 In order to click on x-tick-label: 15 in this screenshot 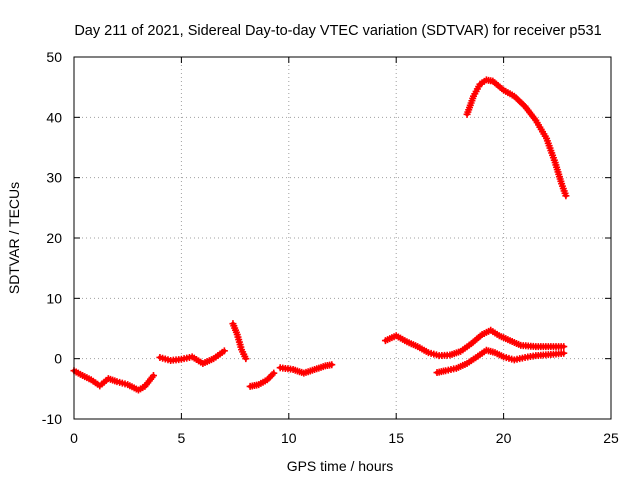, I will do `click(396, 438)`.